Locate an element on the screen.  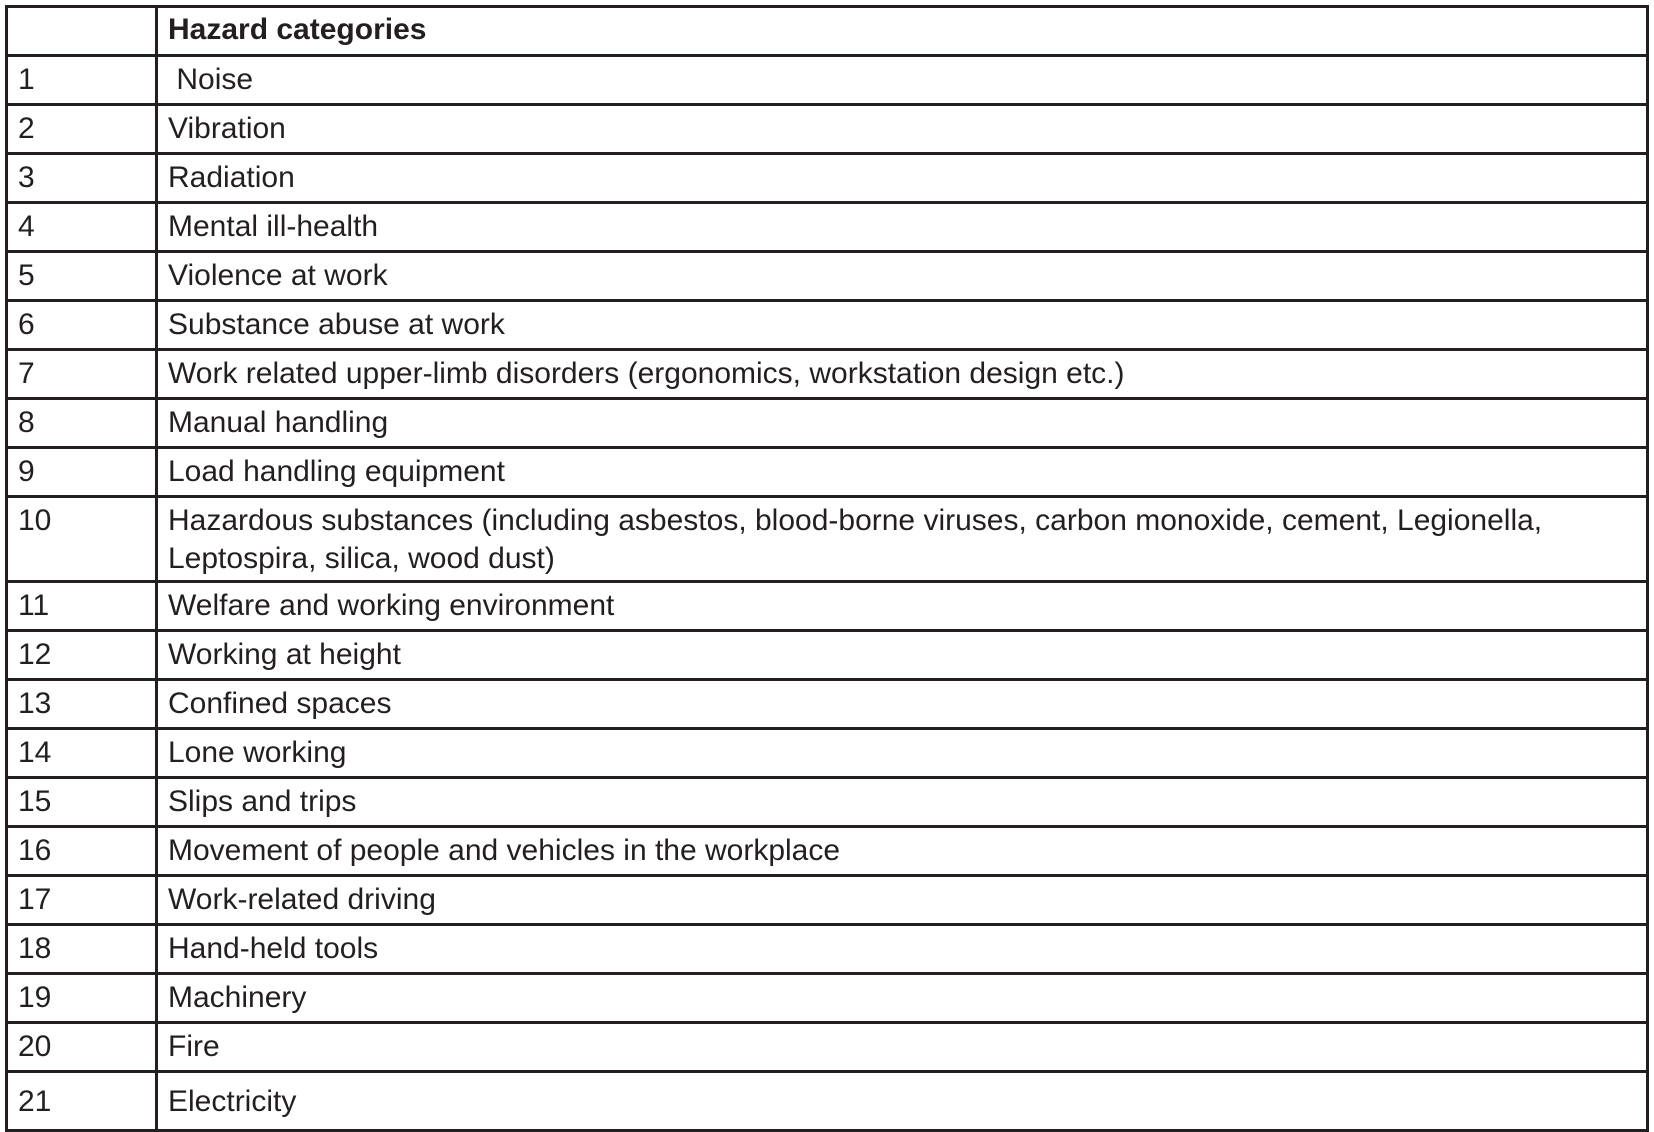
hazard-category: Work-related driving is located at coordinates (902, 900).